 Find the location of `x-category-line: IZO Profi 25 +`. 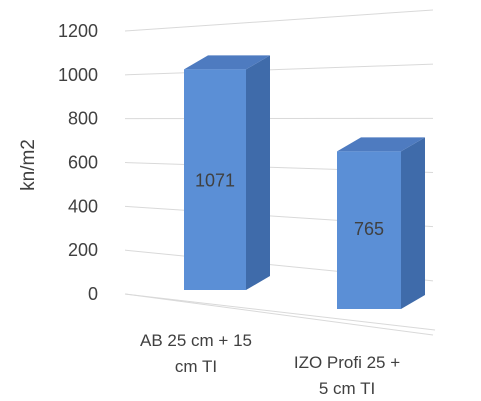

x-category-line: IZO Profi 25 + is located at coordinates (347, 362).